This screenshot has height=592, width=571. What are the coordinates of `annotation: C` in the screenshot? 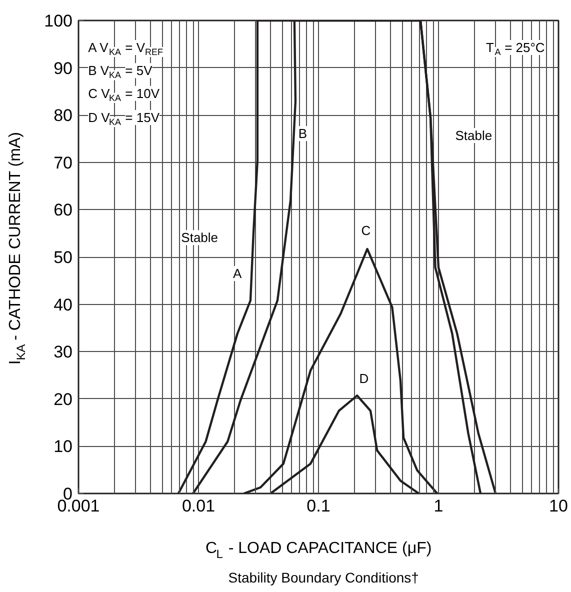 It's located at (366, 230).